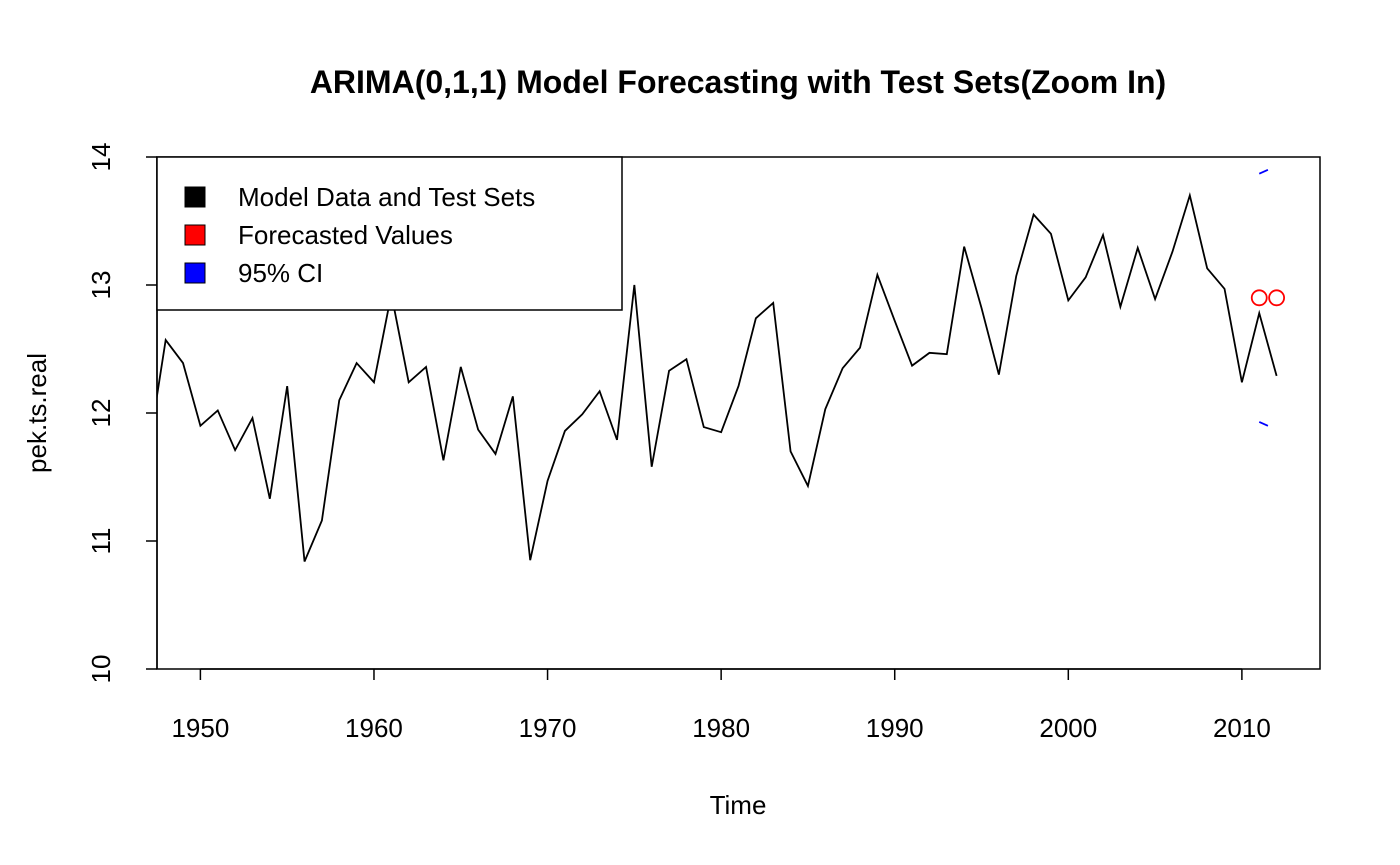 This screenshot has height=865, width=1400. Describe the element at coordinates (101, 541) in the screenshot. I see `y-tick-label: 11` at that location.